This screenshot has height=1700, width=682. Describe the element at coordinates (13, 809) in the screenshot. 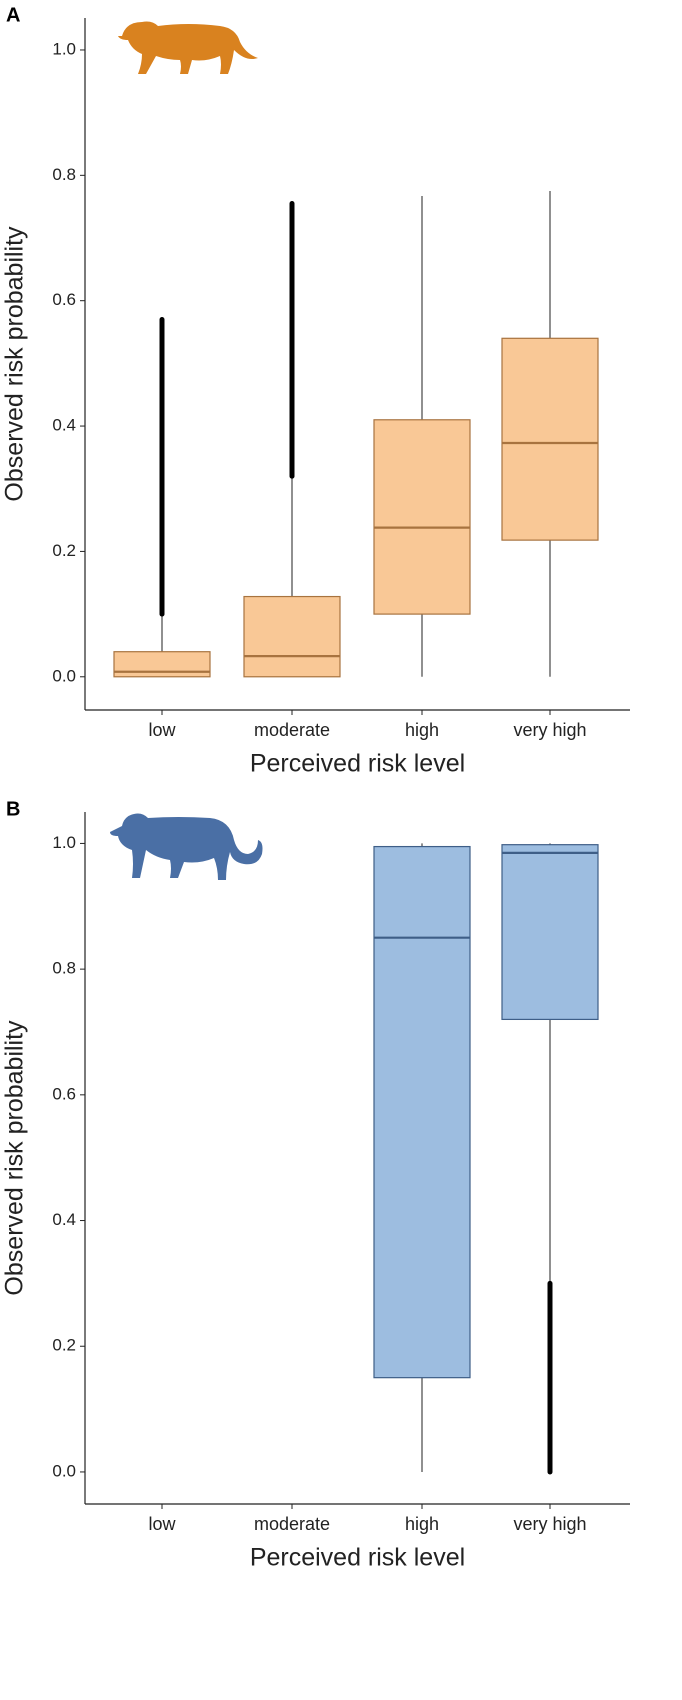

I see `panel-label: B` at that location.